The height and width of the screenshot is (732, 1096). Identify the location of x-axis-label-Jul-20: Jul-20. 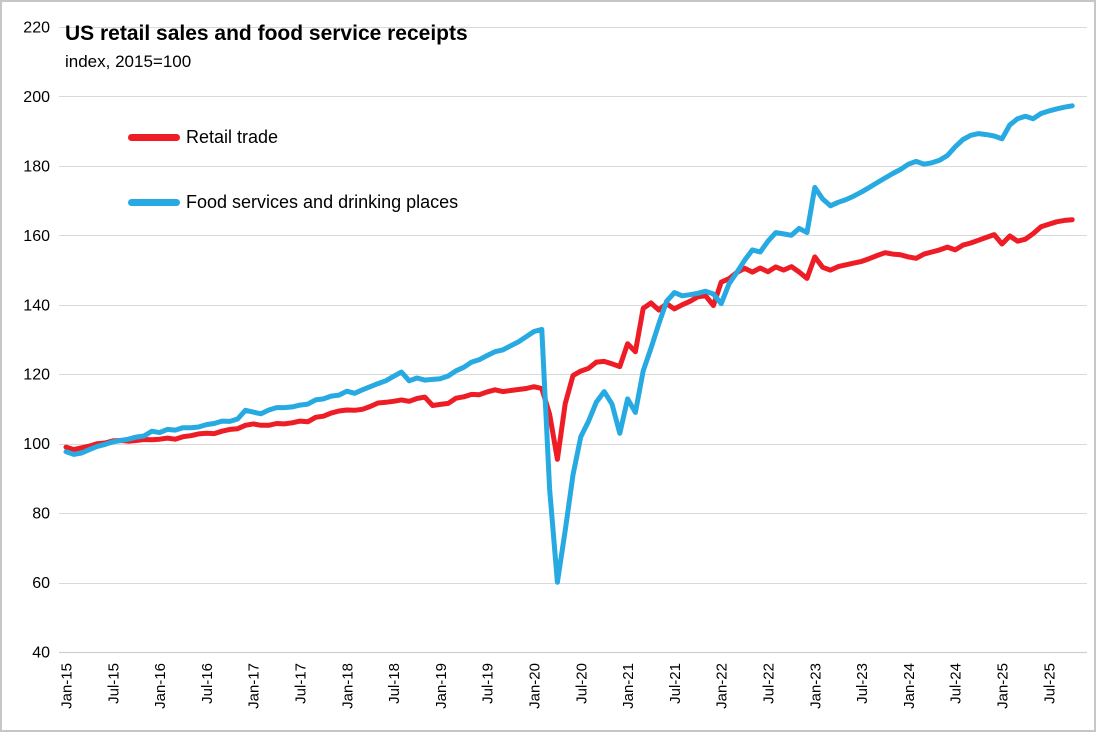
(581, 683).